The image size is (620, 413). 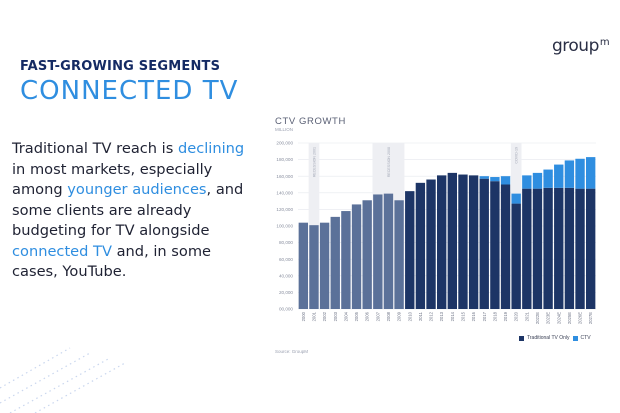 What do you see at coordinates (521, 338) in the screenshot?
I see `legend-swatch-traditional` at bounding box center [521, 338].